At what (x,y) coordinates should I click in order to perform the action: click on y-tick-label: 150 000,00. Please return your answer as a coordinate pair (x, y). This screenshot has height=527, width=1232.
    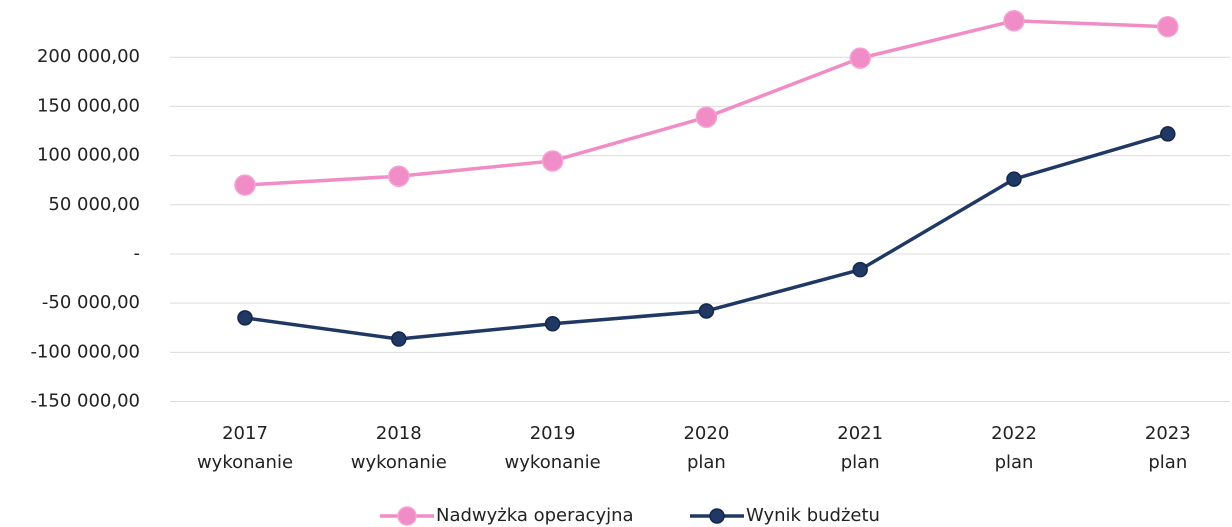
    Looking at the image, I should click on (88, 105).